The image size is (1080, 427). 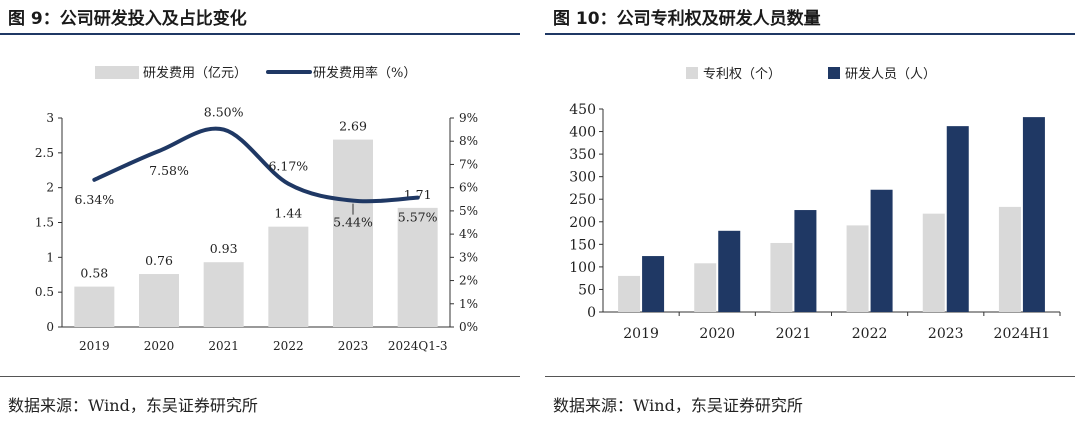 What do you see at coordinates (353, 222) in the screenshot?
I see `line-value-label: 5.44%` at bounding box center [353, 222].